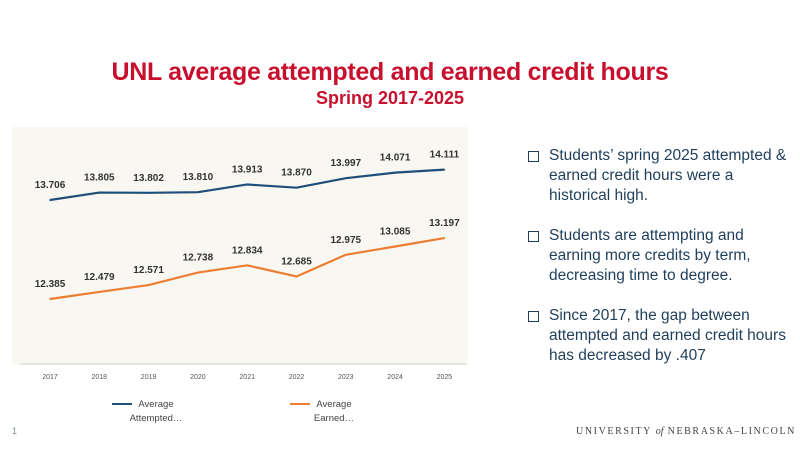 The height and width of the screenshot is (450, 800). Describe the element at coordinates (50, 284) in the screenshot. I see `data-label-earned: 12.385` at that location.